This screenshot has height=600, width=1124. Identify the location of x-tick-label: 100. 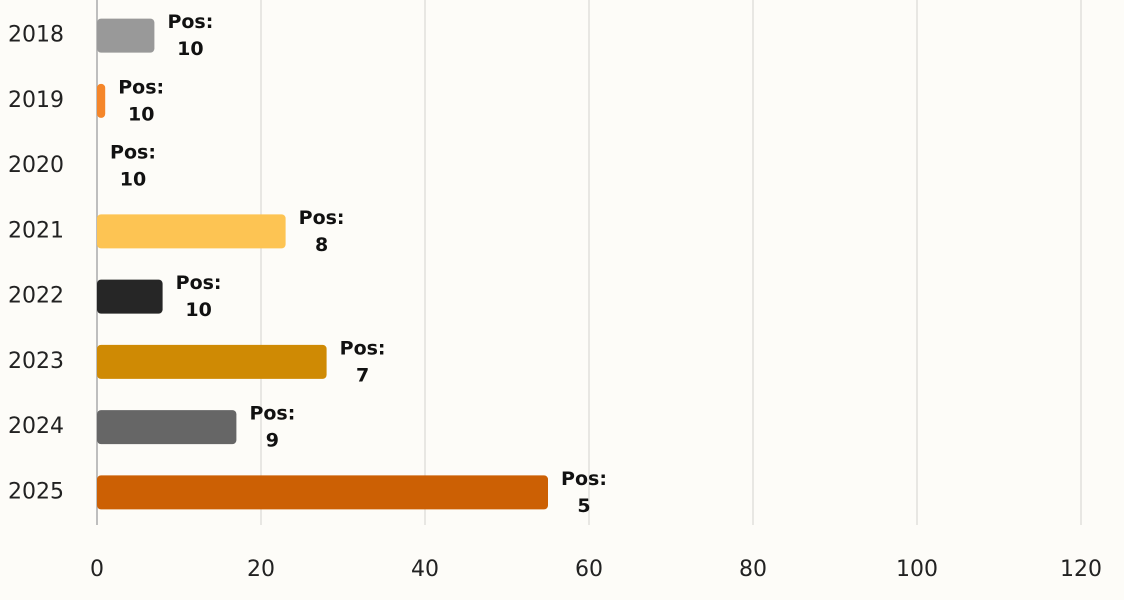
(917, 569).